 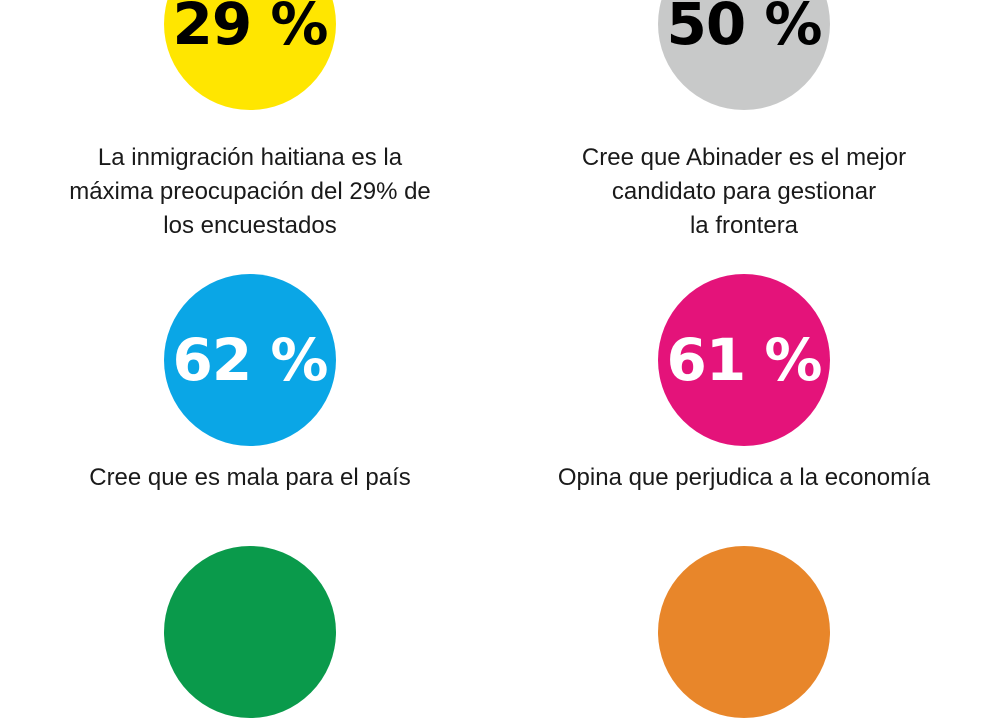 I want to click on percentage-value: 61 %, so click(x=744, y=360).